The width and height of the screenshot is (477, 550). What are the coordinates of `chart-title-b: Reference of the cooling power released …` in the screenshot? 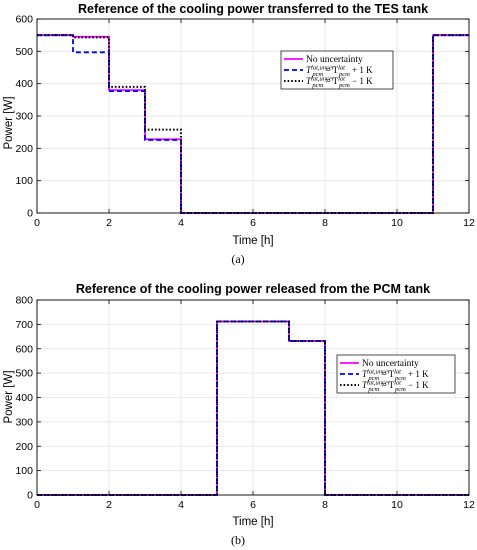 It's located at (253, 289).